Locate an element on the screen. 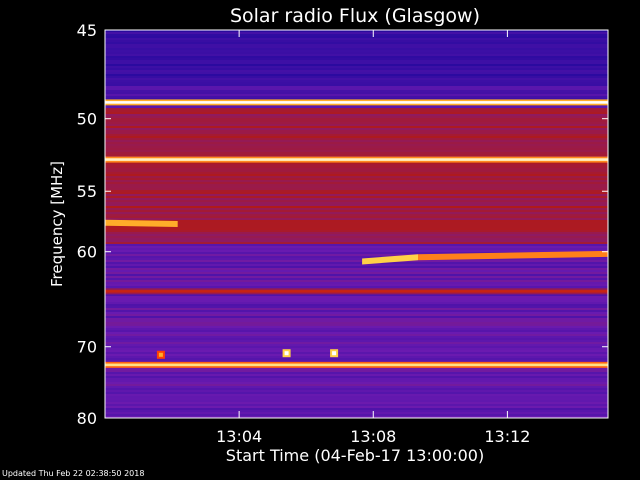 The height and width of the screenshot is (480, 640). y-tick-label: 70 is located at coordinates (87, 347).